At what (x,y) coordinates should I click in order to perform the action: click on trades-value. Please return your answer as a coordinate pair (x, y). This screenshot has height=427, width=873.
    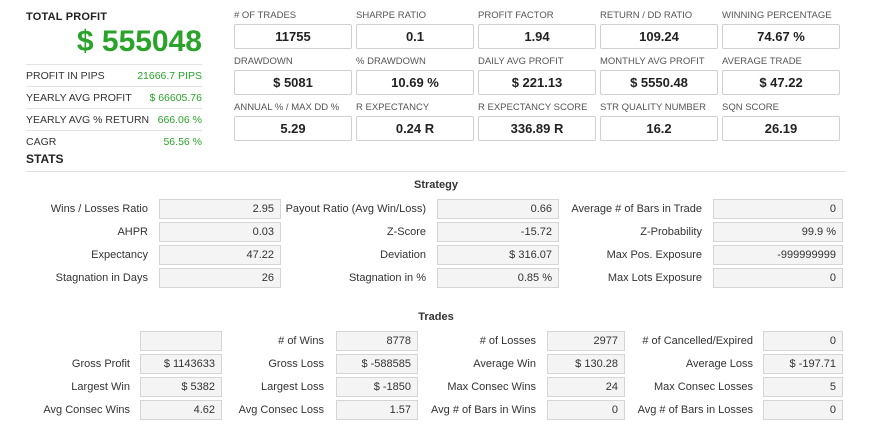
    Looking at the image, I should click on (181, 341).